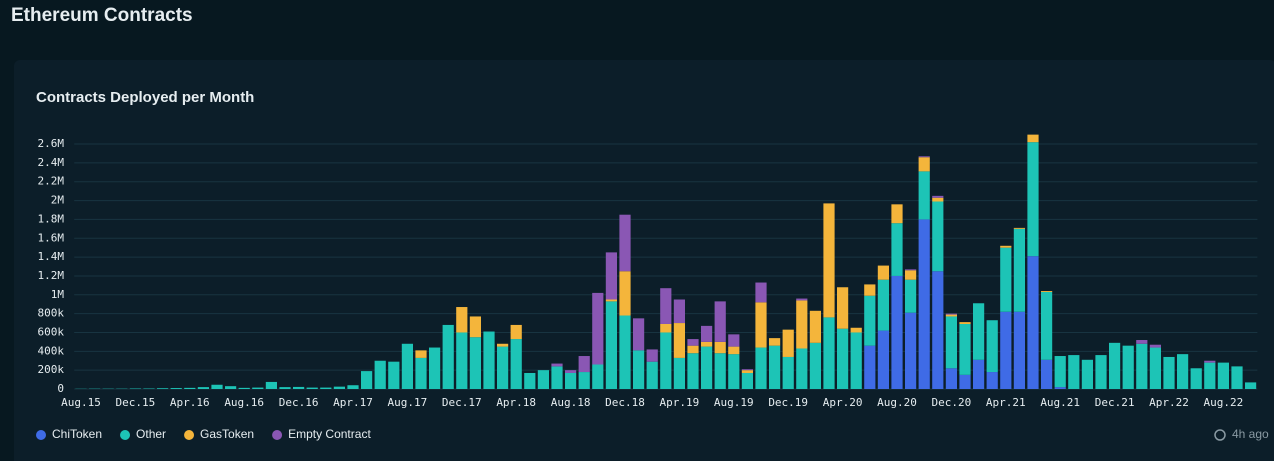 This screenshot has width=1274, height=461. What do you see at coordinates (190, 402) in the screenshot?
I see `x-tick-label: Apr.16` at bounding box center [190, 402].